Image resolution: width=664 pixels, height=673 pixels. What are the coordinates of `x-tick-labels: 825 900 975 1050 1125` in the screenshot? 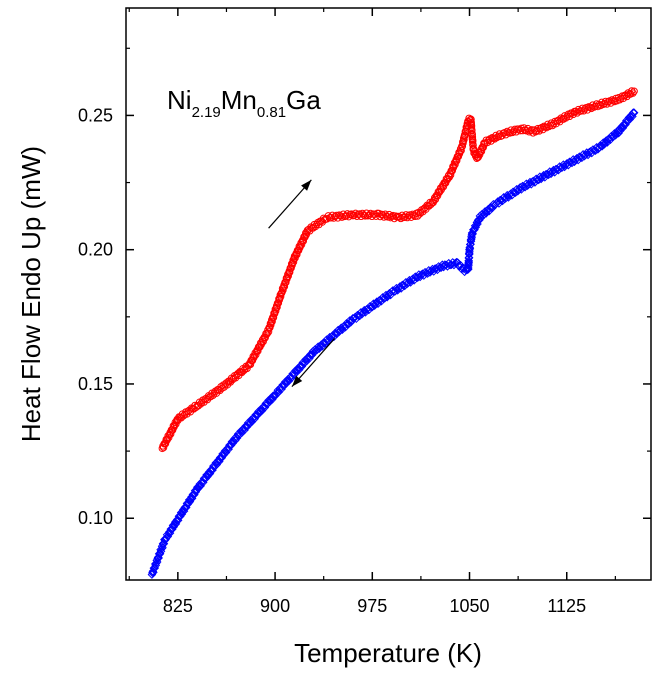 It's located at (374, 606).